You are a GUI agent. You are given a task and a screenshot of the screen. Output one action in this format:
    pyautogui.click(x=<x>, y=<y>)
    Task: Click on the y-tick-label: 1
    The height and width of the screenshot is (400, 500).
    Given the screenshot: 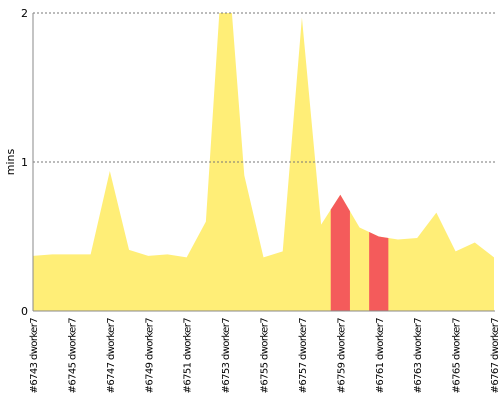 What is the action you would take?
    pyautogui.click(x=24, y=162)
    